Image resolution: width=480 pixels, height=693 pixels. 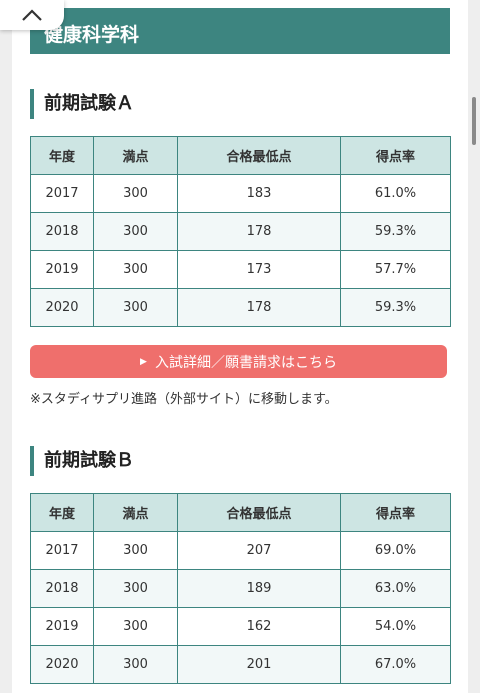 I want to click on cell-min-pass-score: 207, so click(x=259, y=550).